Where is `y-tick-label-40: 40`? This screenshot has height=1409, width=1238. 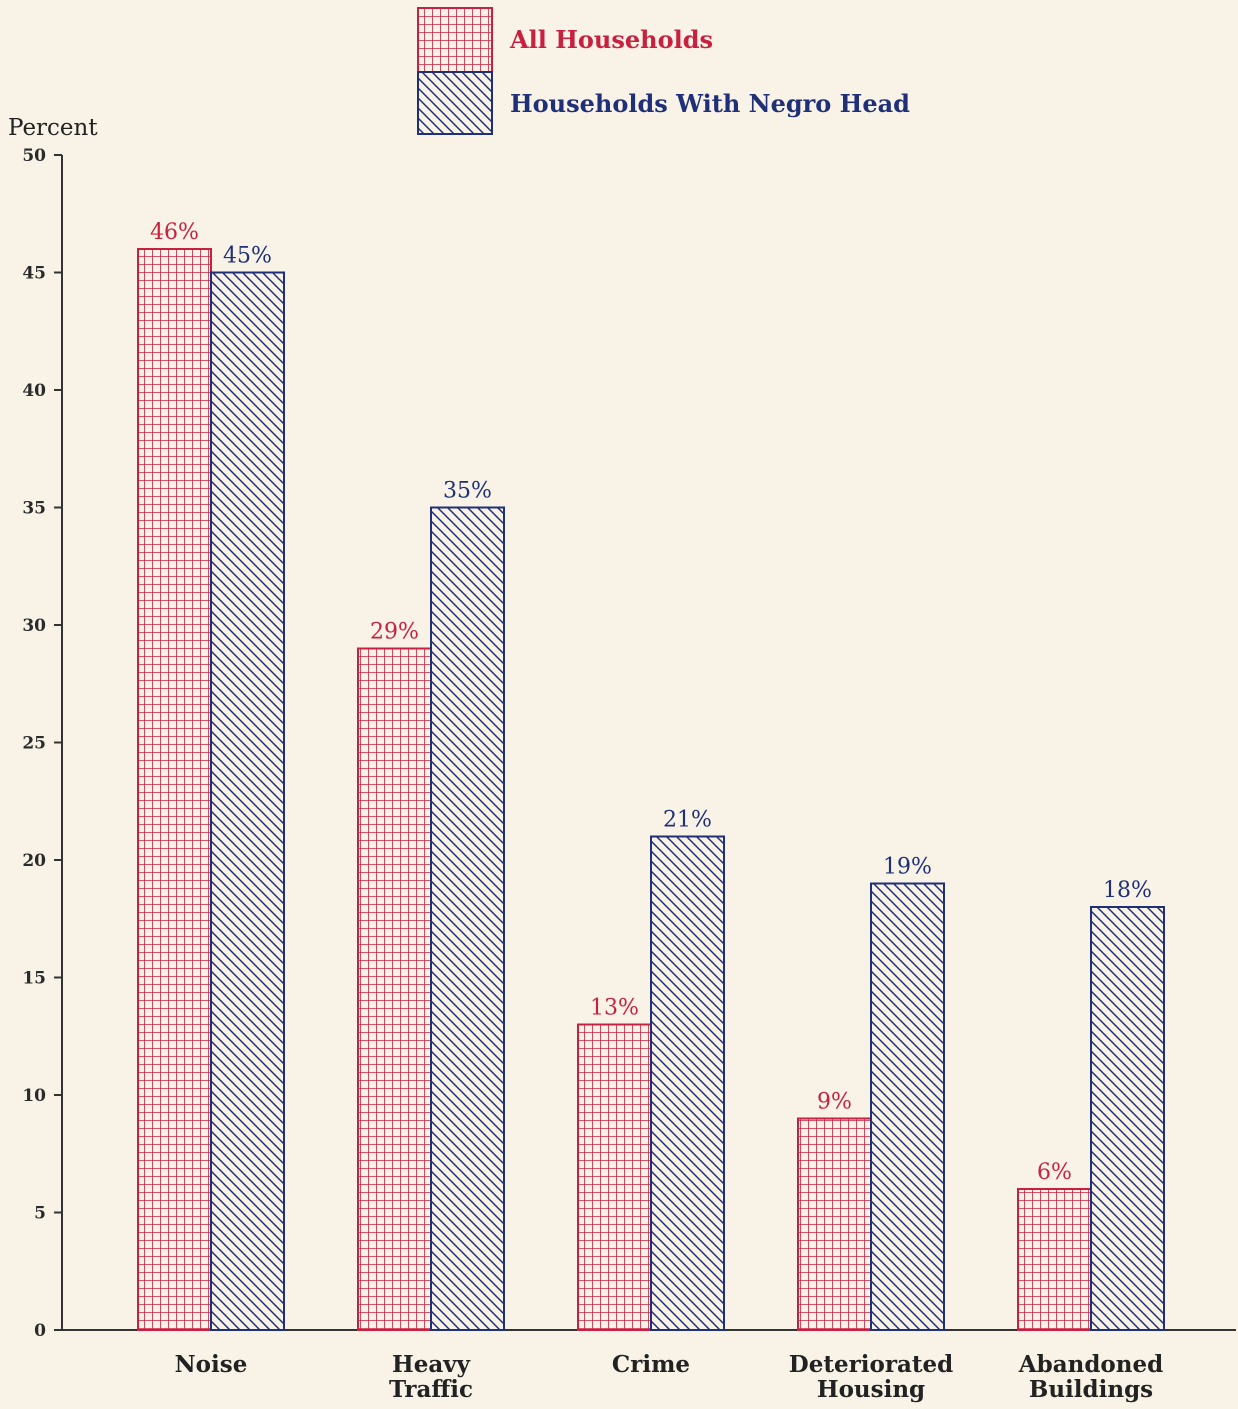
y-tick-label-40: 40 is located at coordinates (34, 391).